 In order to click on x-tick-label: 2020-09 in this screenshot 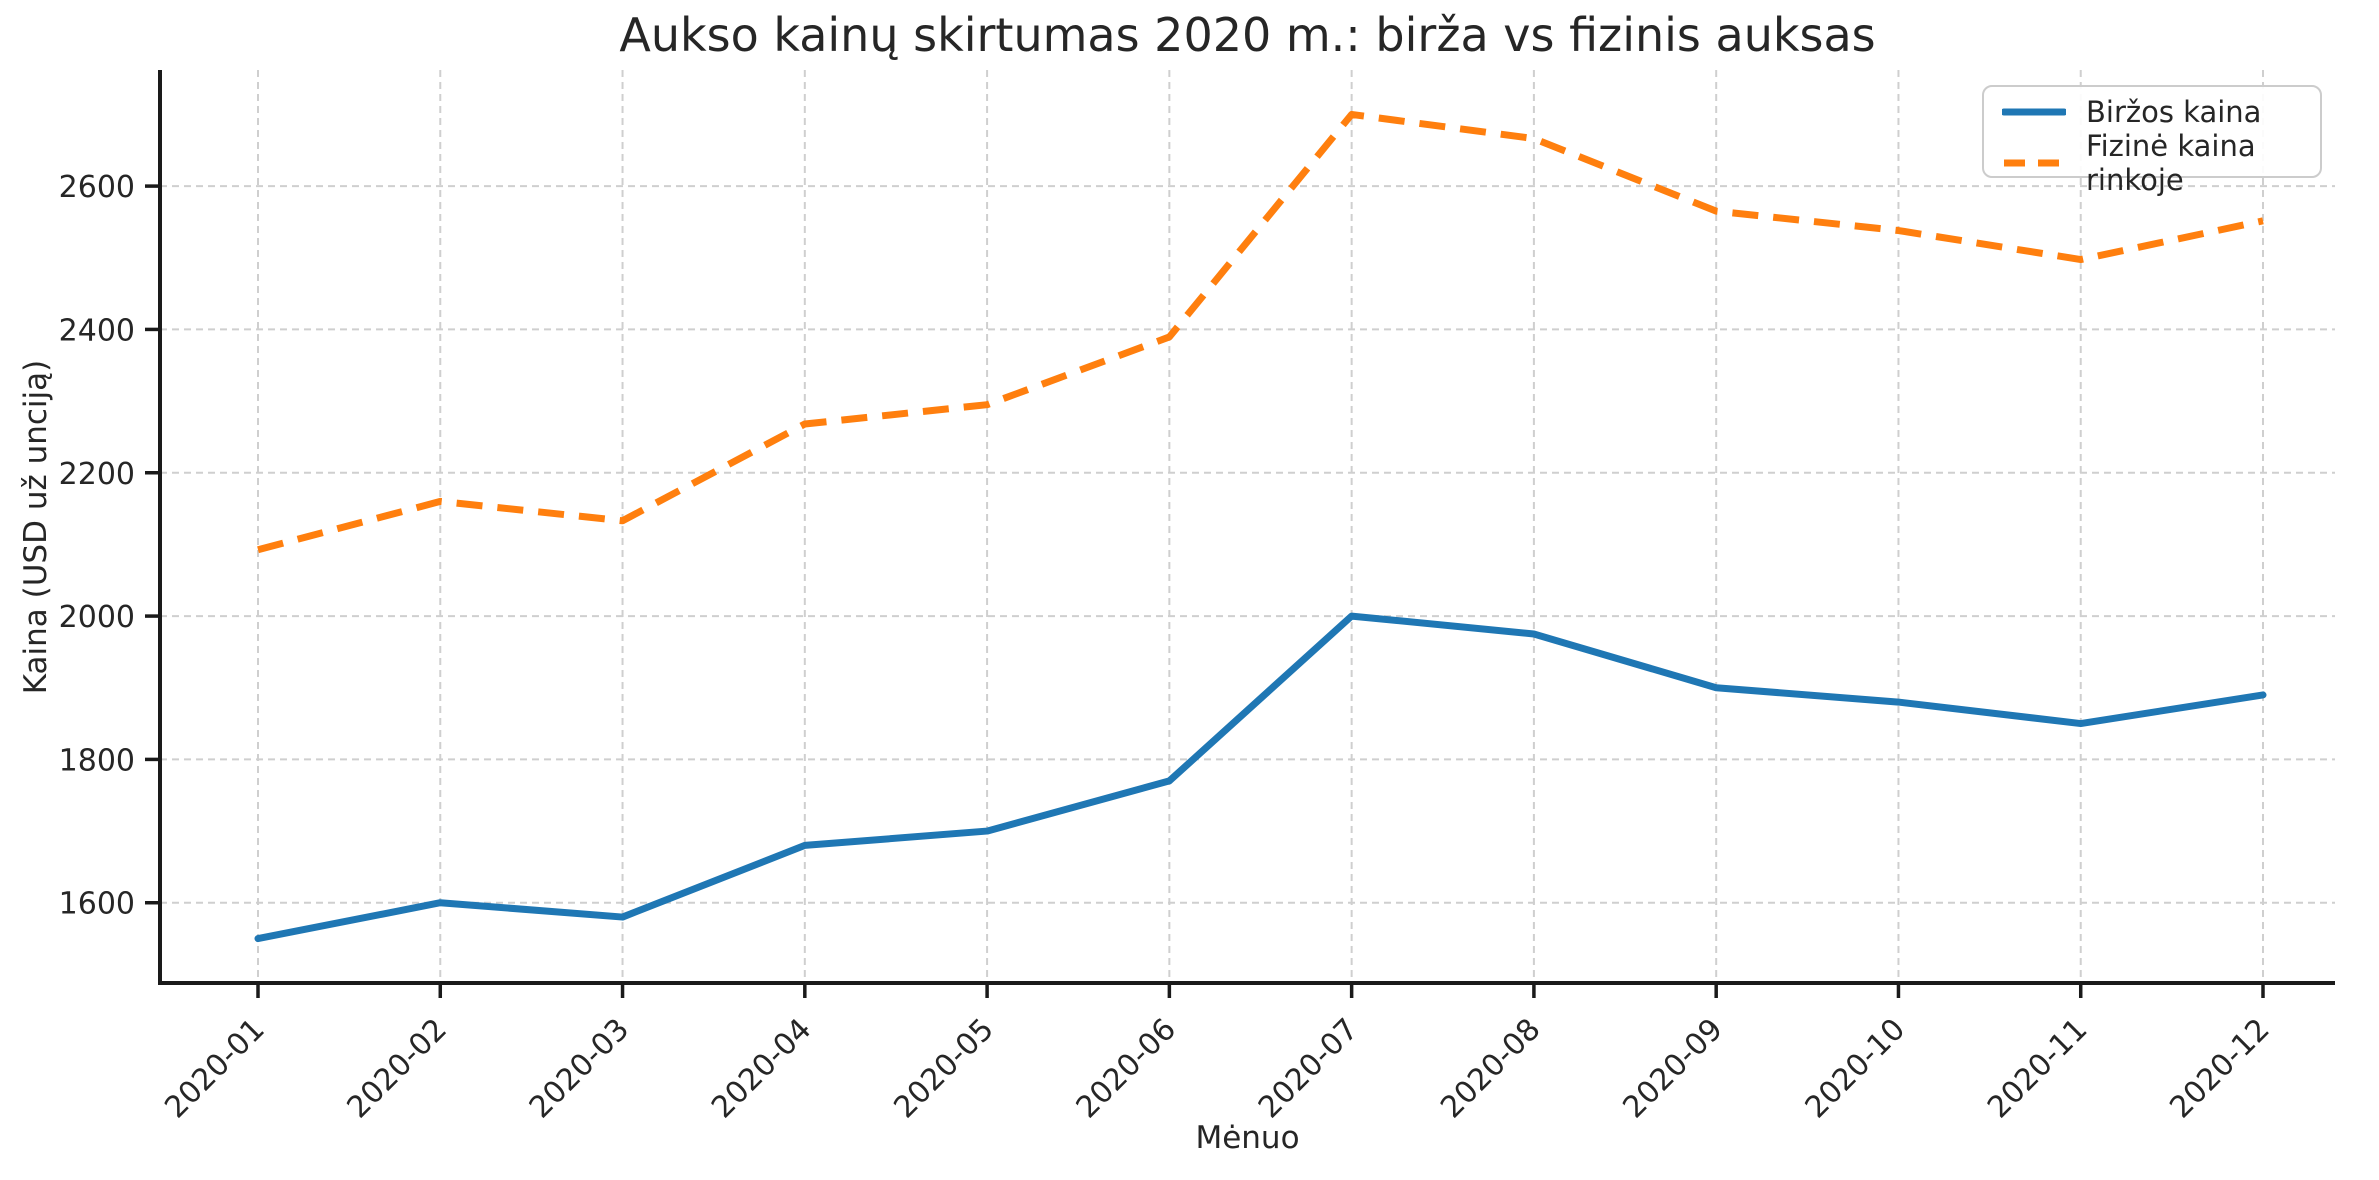, I will do `click(1672, 1068)`.